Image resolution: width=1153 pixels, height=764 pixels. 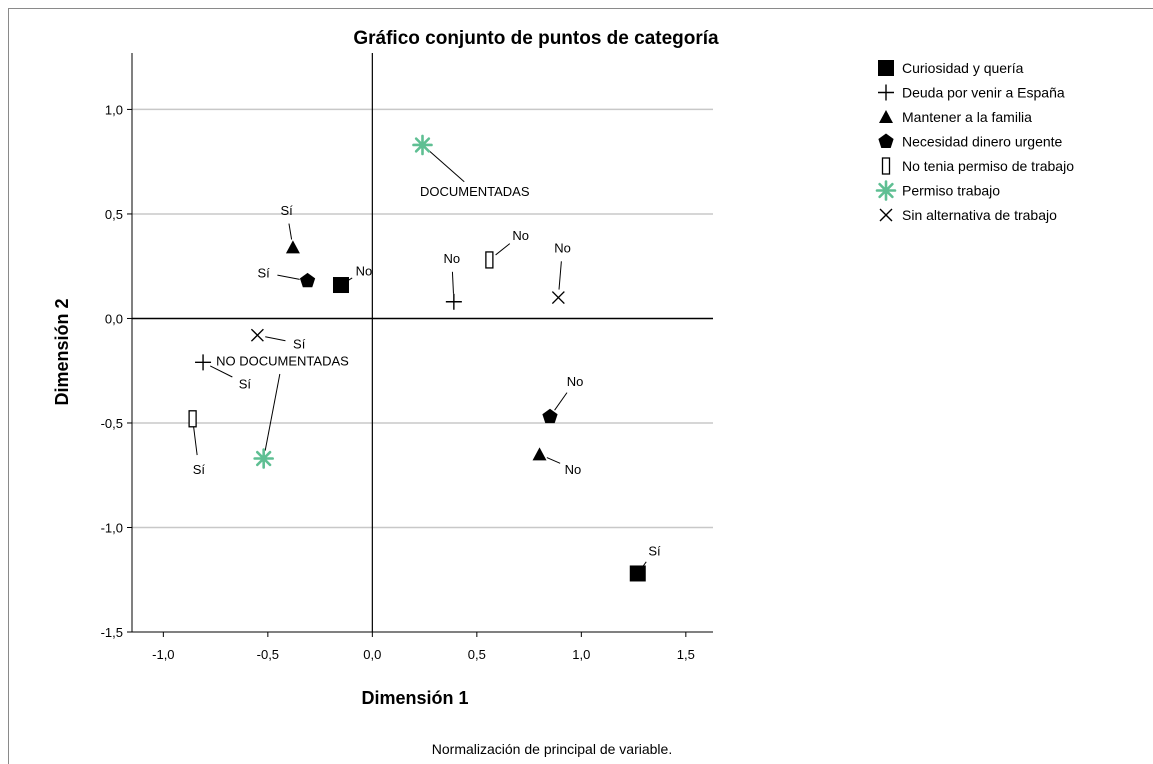 What do you see at coordinates (477, 654) in the screenshot?
I see `x-tick-label: 0,5` at bounding box center [477, 654].